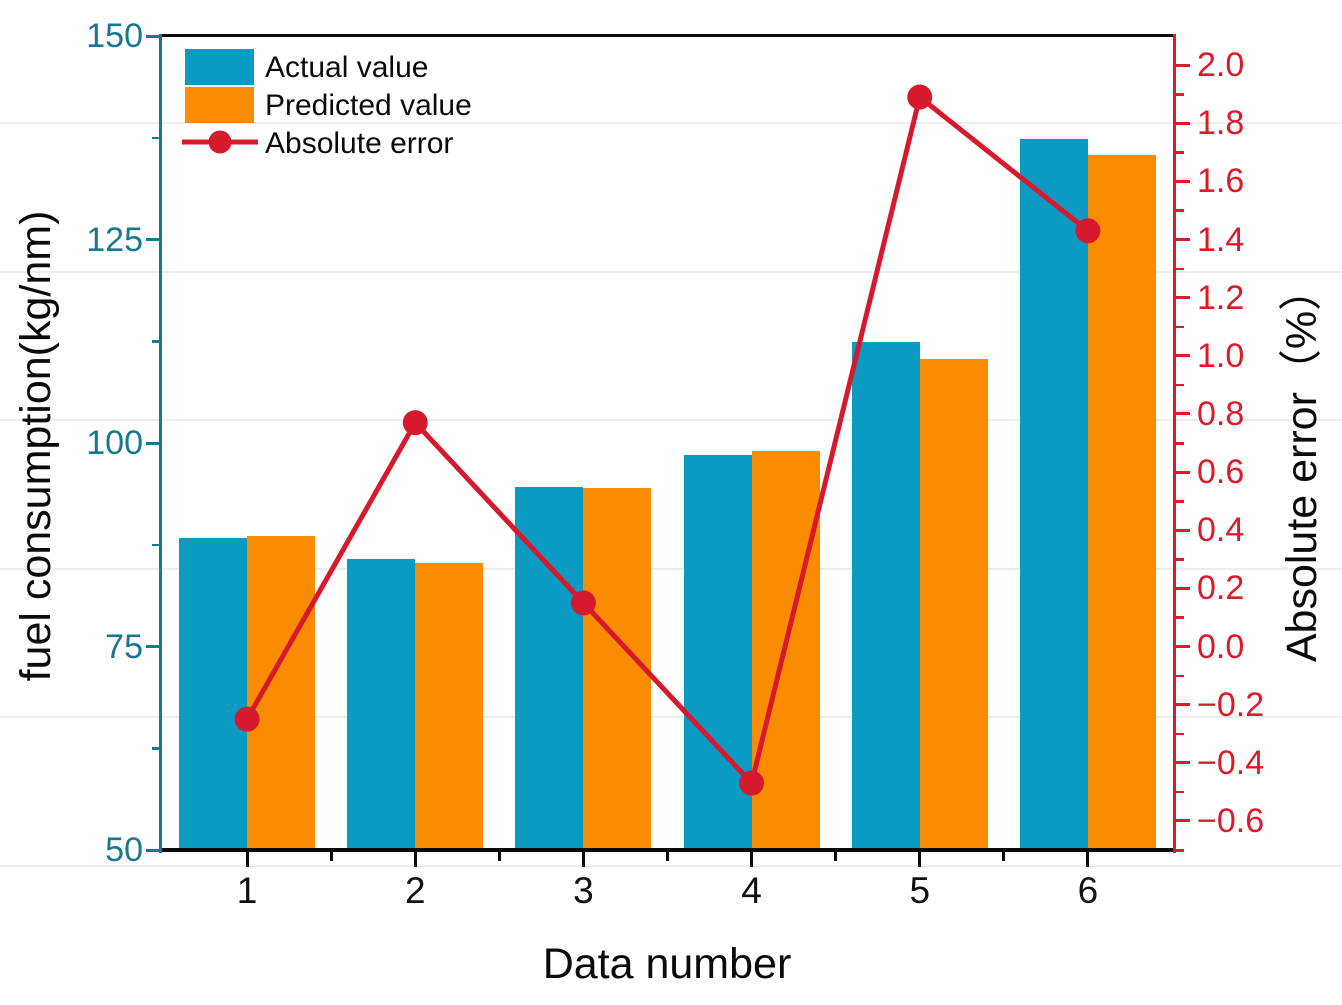  I want to click on x-axis-tick-label: 6, so click(1088, 890).